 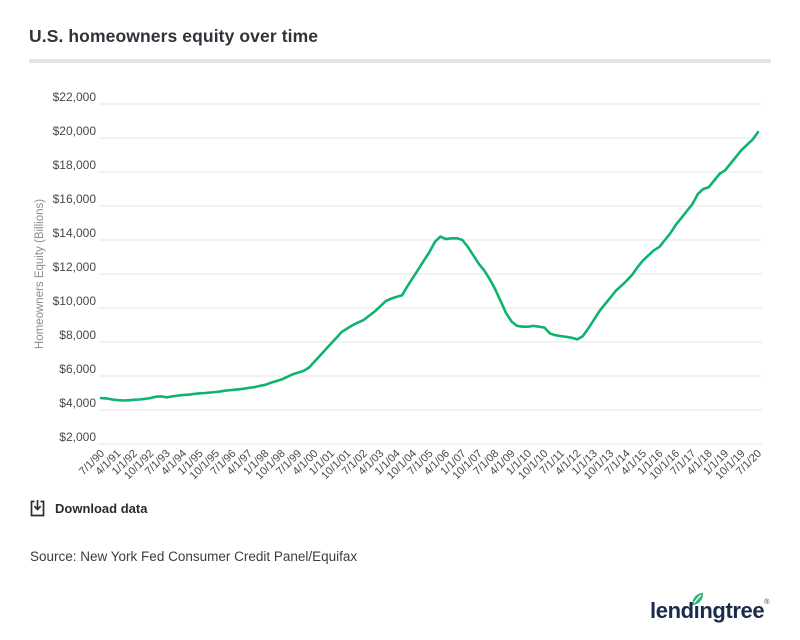 I want to click on y-axis-tick-label: $18,000, so click(x=75, y=165).